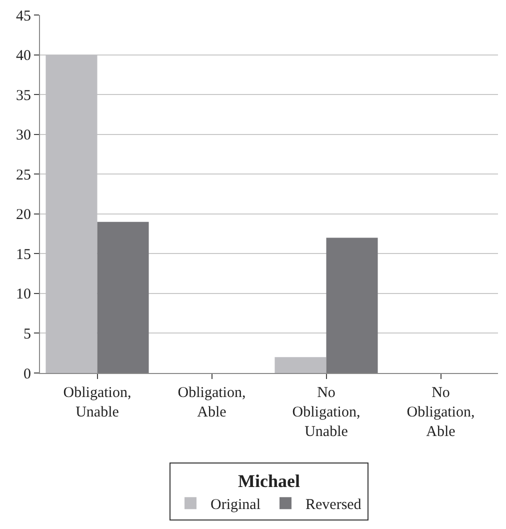 The width and height of the screenshot is (506, 529). I want to click on x-tick-label: No Obligation, Unable, so click(326, 412).